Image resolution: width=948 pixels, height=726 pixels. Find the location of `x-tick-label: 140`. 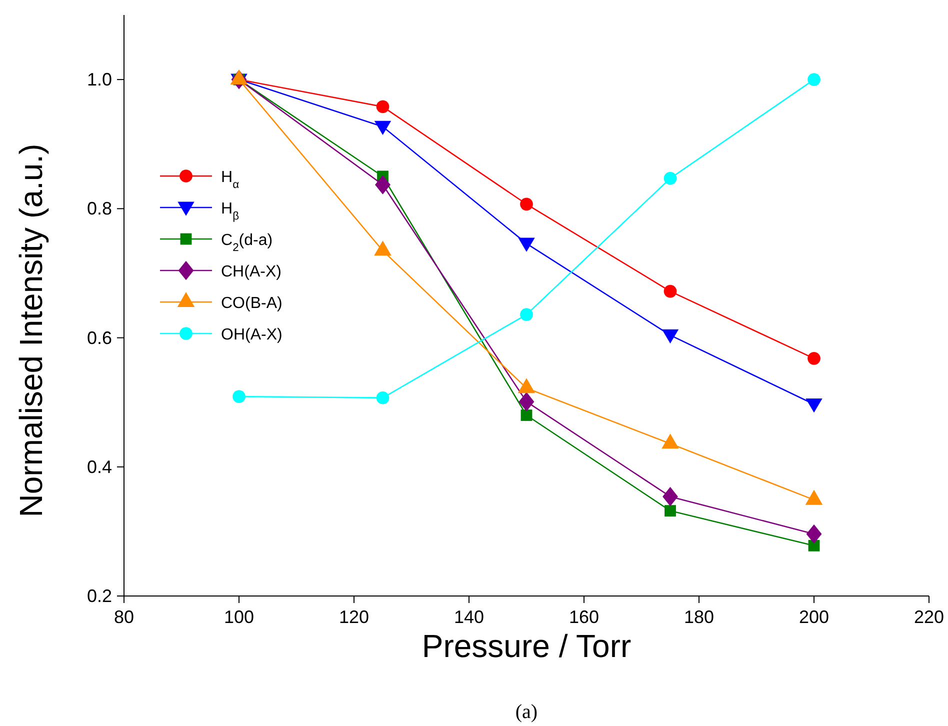

x-tick-label: 140 is located at coordinates (469, 617).